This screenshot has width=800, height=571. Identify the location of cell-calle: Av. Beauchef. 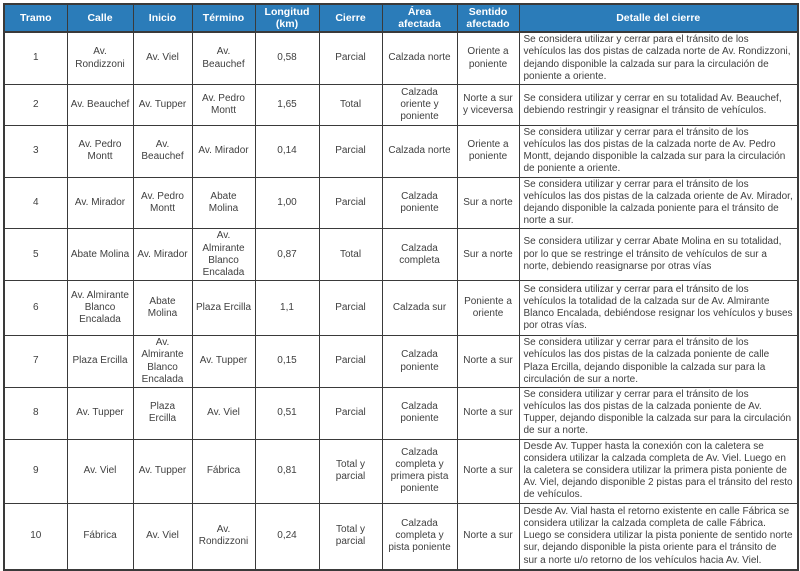
(100, 104).